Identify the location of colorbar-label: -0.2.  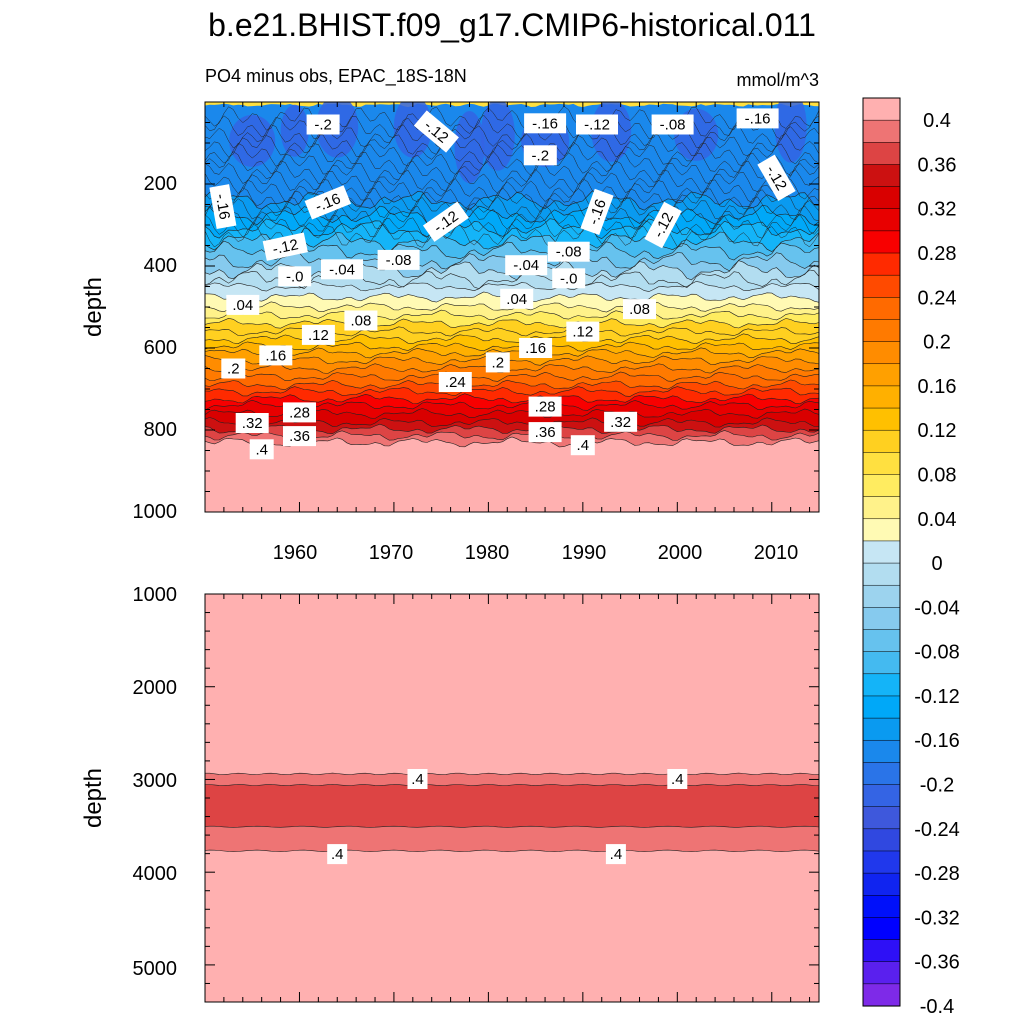
(937, 786).